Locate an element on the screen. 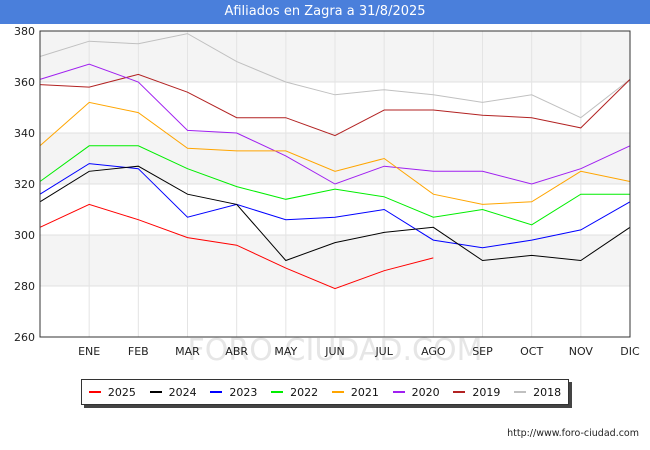 The height and width of the screenshot is (450, 650). y-axis-ticks: 260 280 300 320 340 360 380 is located at coordinates (24, 184).